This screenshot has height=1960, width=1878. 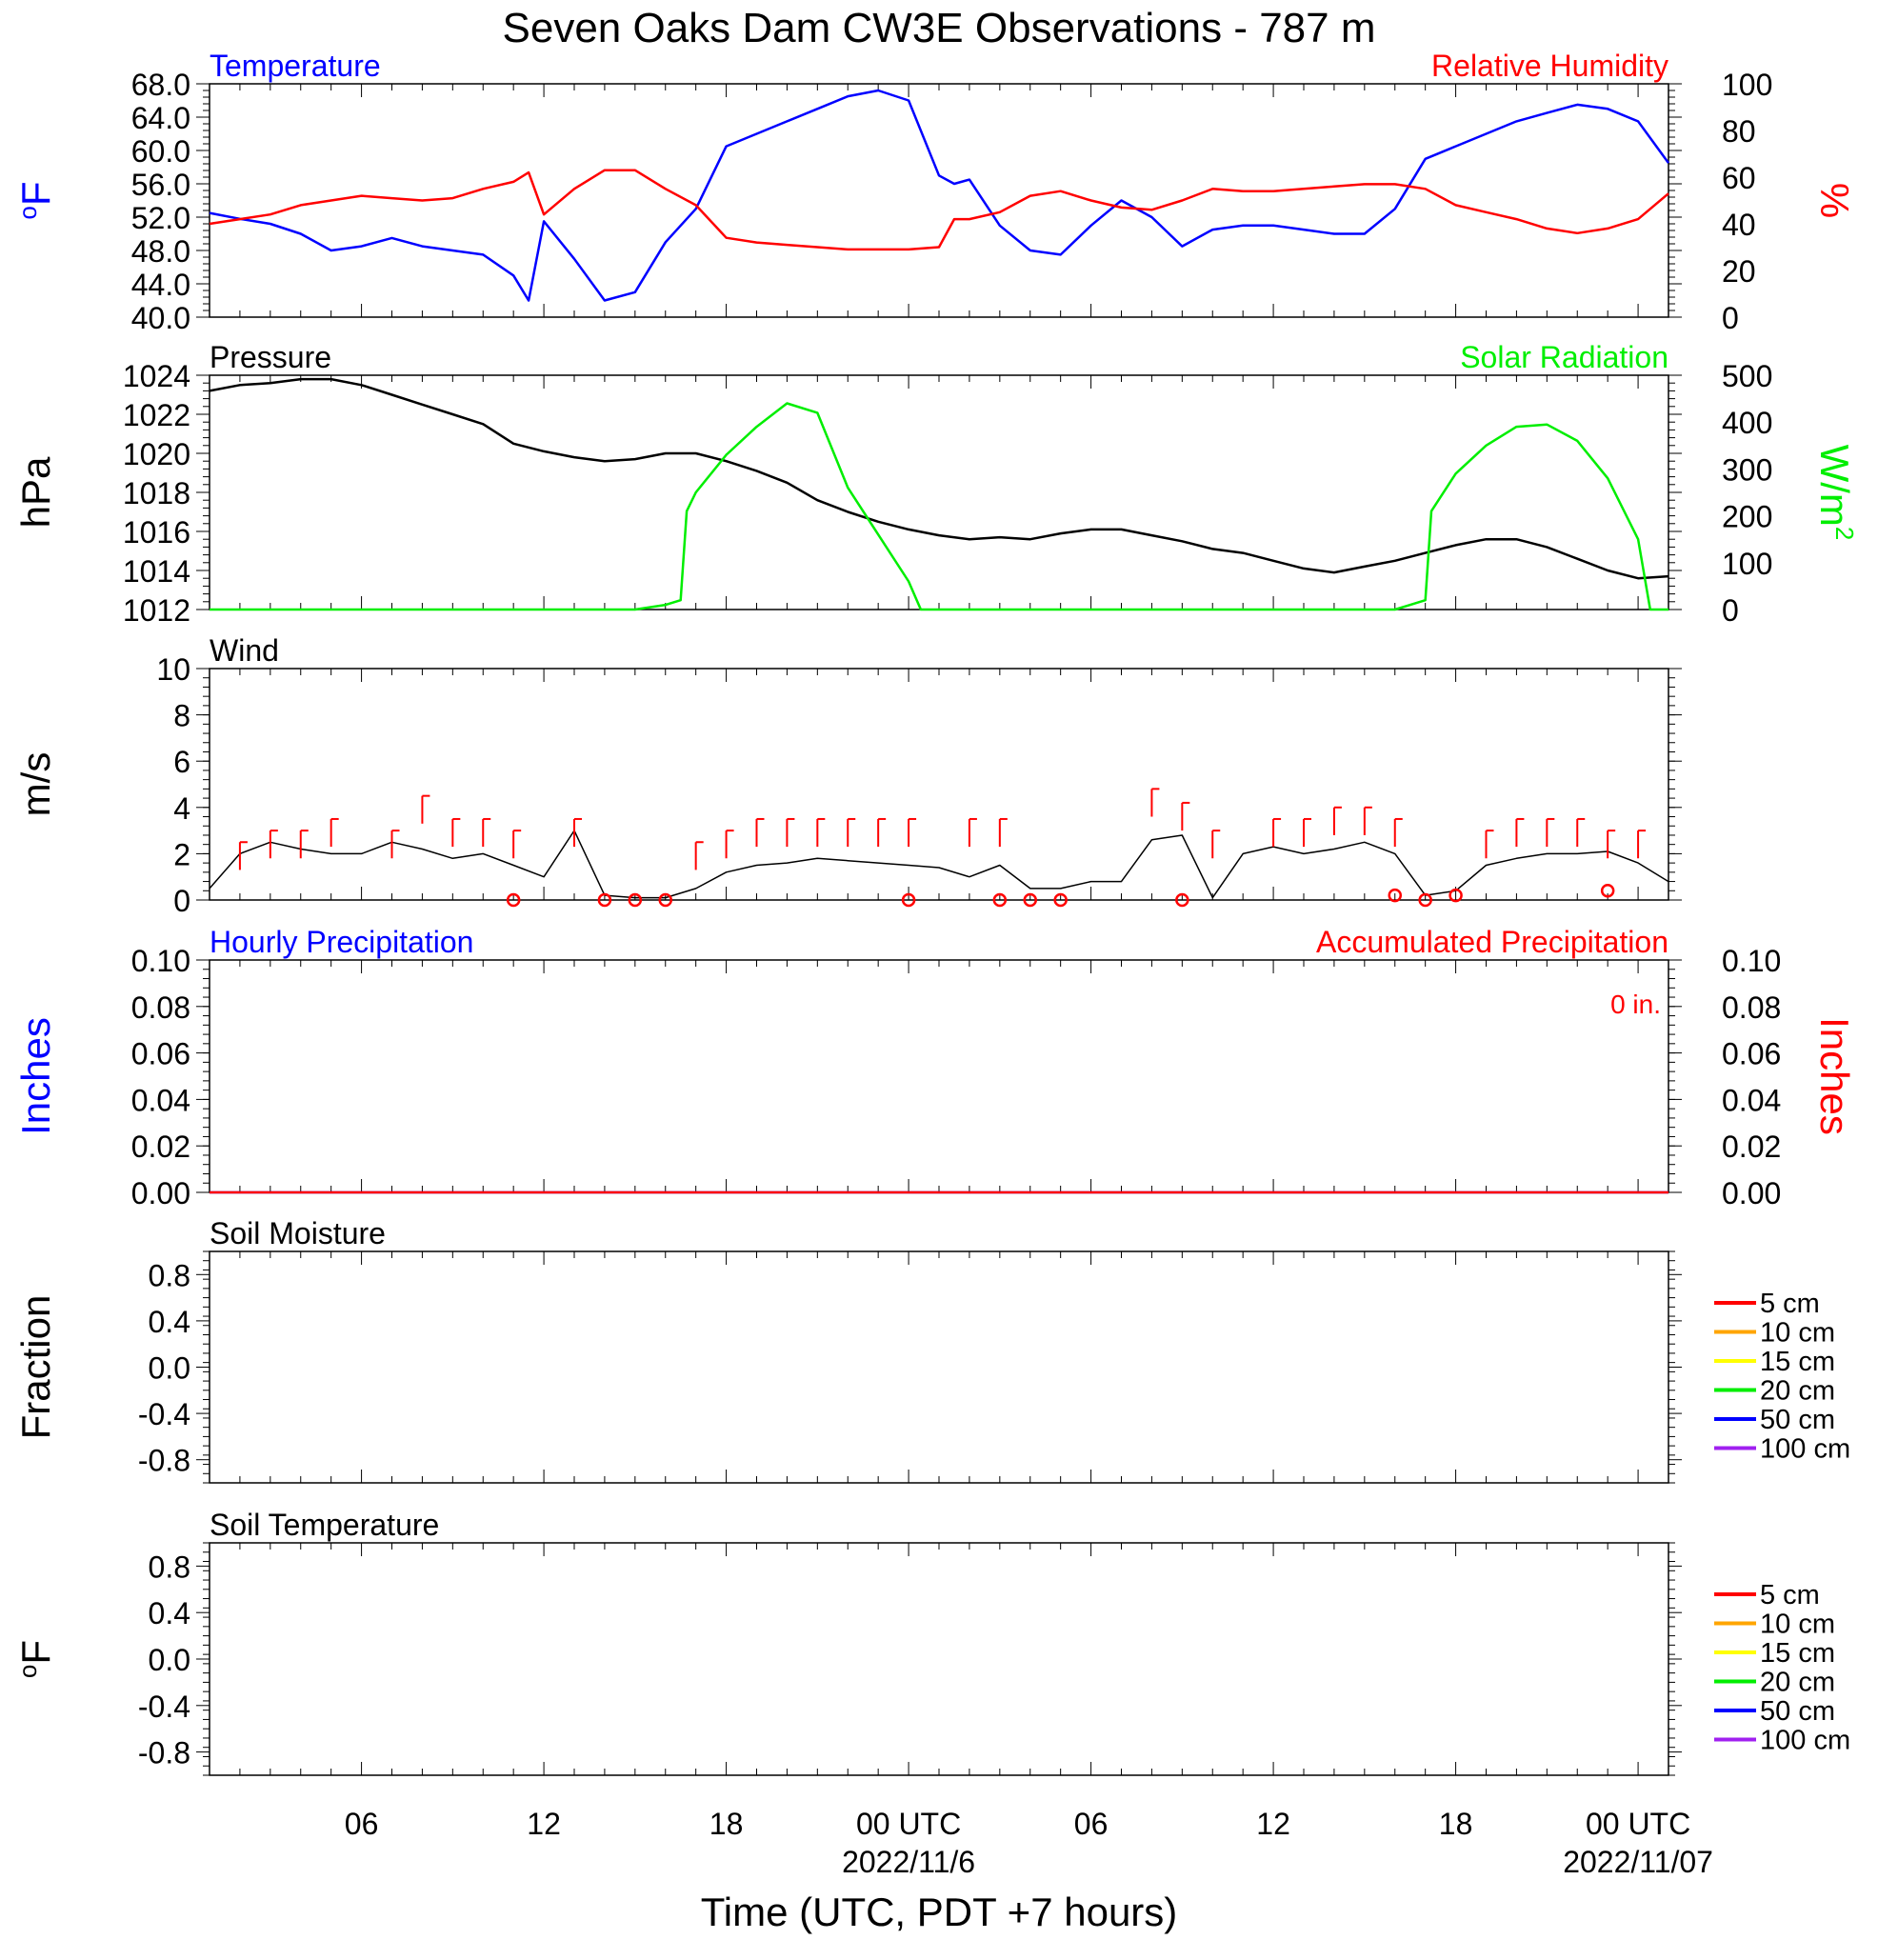 What do you see at coordinates (160, 1193) in the screenshot?
I see `y-tick-label-left: 0.00` at bounding box center [160, 1193].